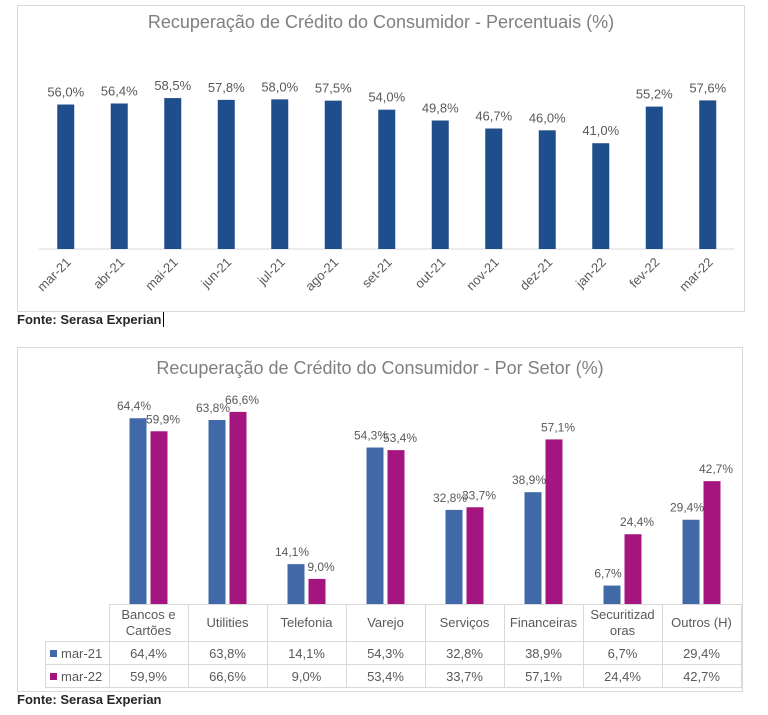 This screenshot has width=768, height=715. I want to click on legend-key: mar-22, so click(77, 676).